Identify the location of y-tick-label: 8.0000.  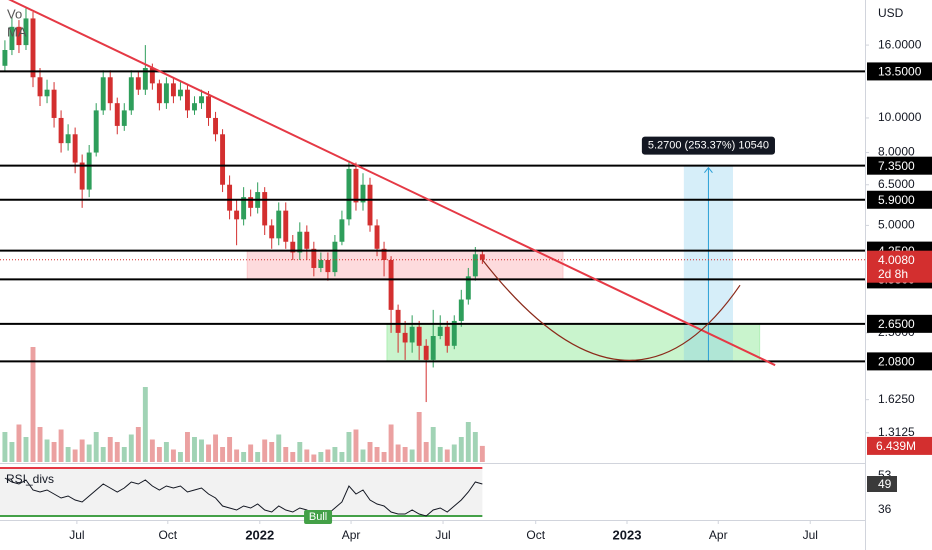
(896, 152).